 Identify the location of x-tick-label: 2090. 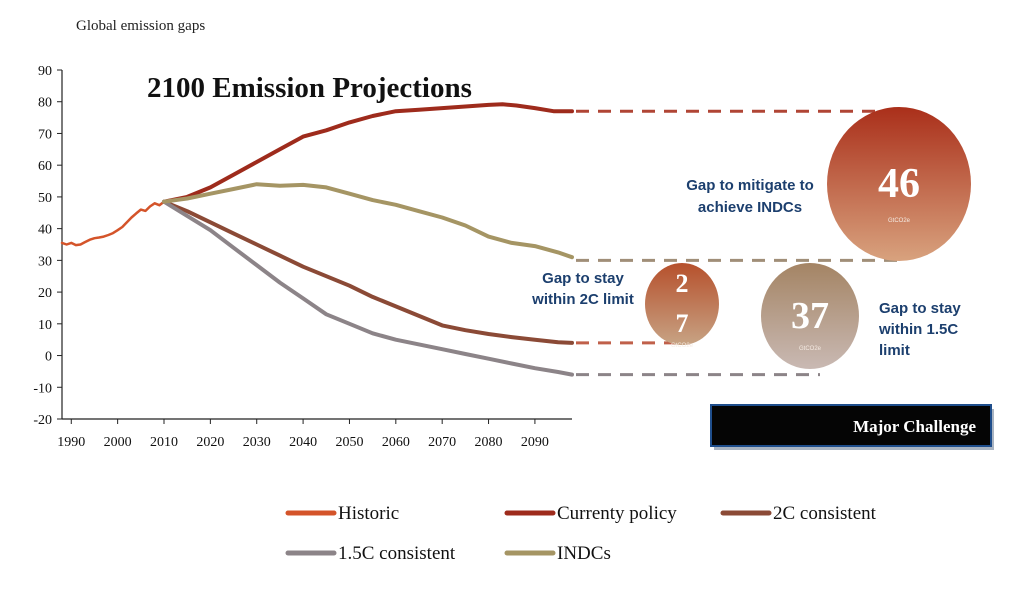
(535, 442).